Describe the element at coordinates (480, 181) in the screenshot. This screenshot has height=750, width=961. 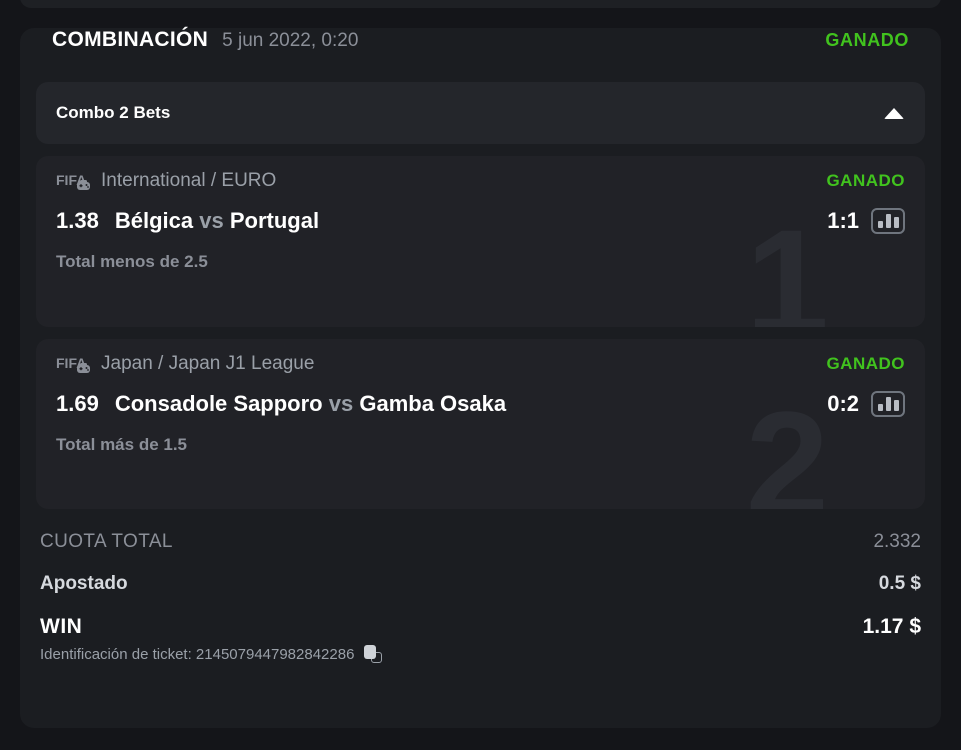
I see `bet-league-line: FIFA International / EURO` at that location.